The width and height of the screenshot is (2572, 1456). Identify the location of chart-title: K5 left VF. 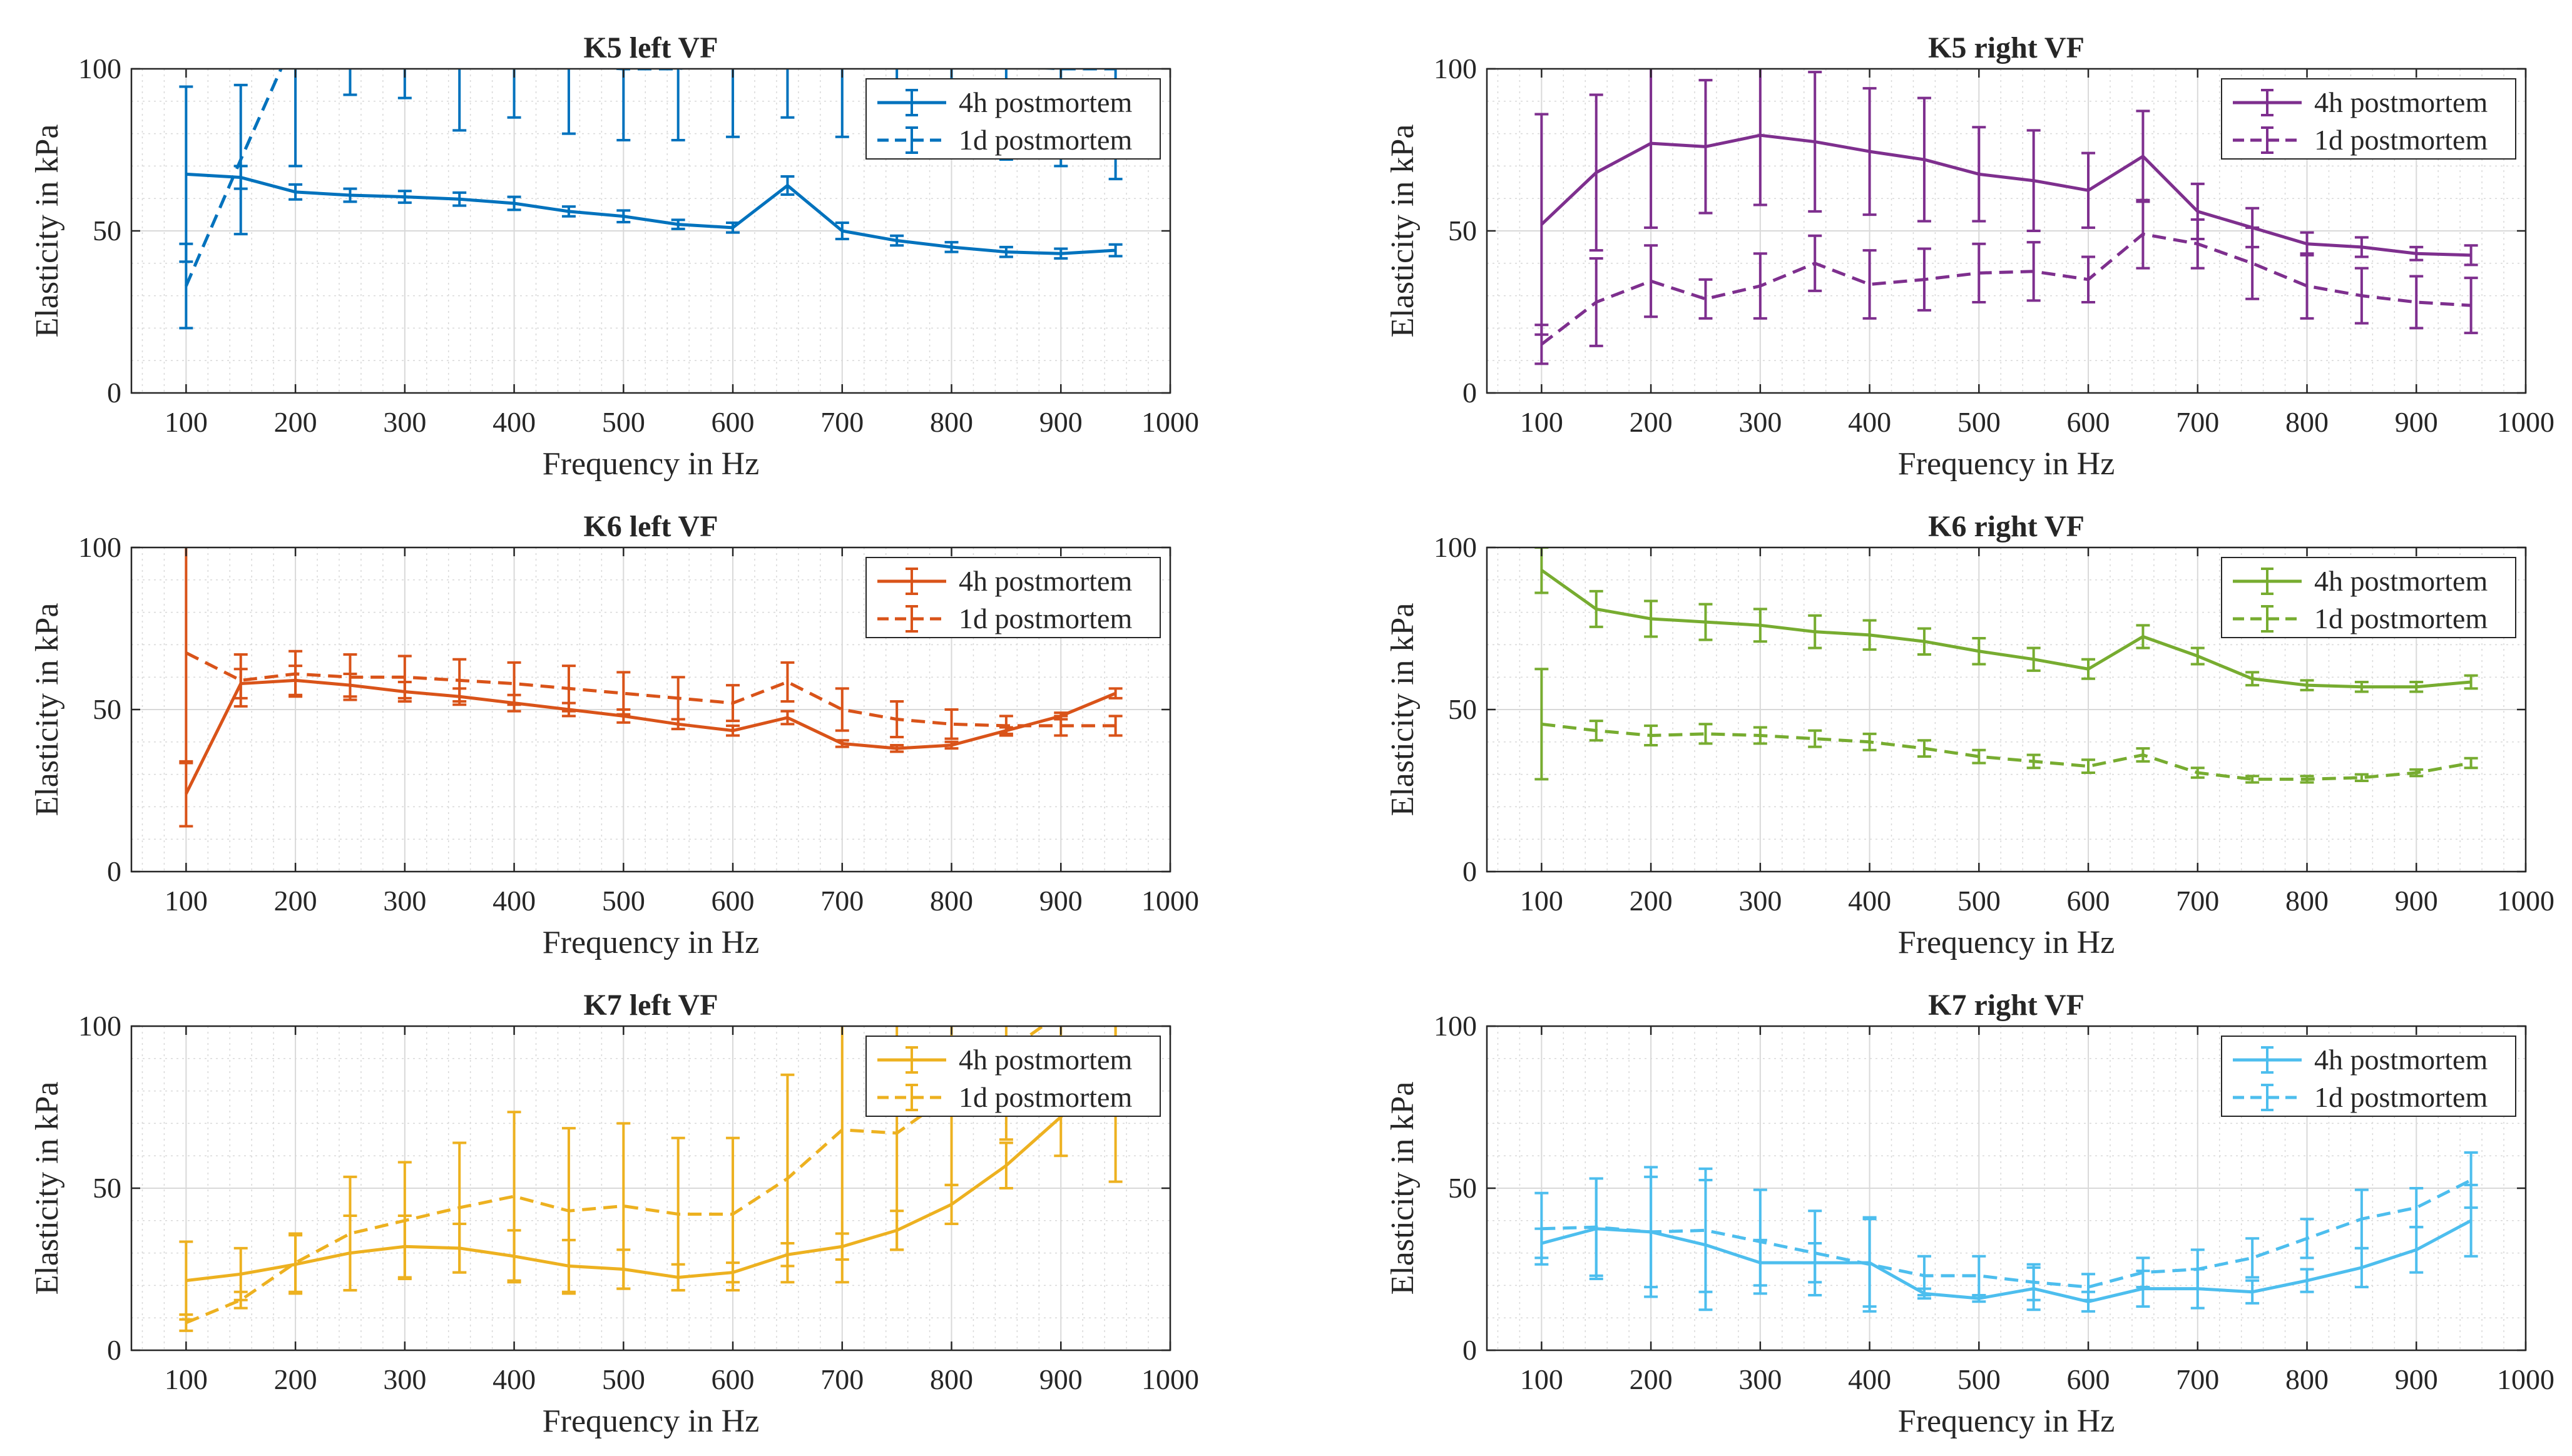
(650, 47).